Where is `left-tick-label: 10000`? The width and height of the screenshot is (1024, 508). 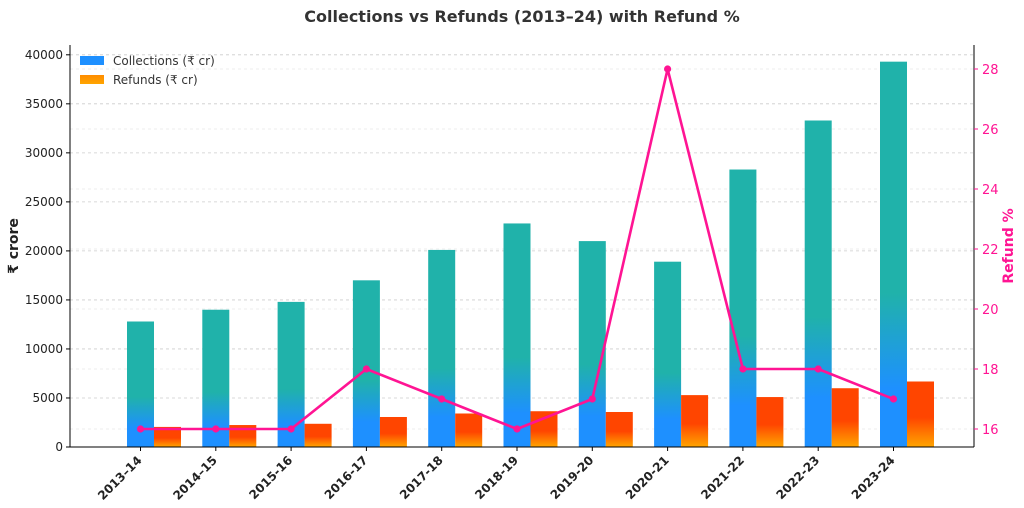 left-tick-label: 10000 is located at coordinates (44, 349).